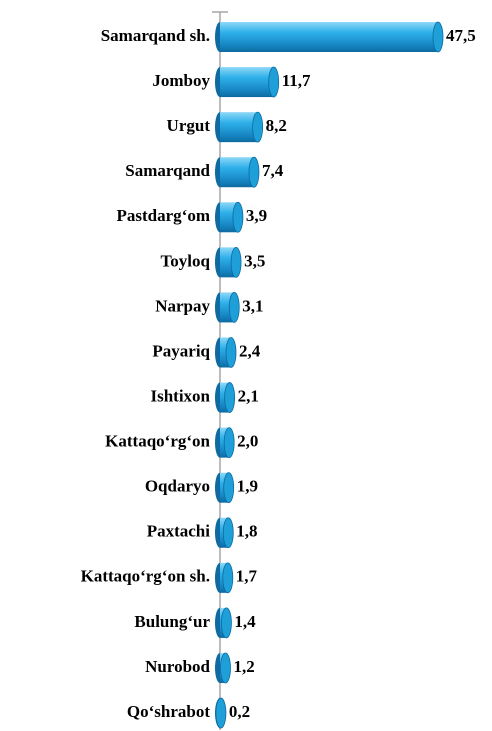 The image size is (492, 731). Describe the element at coordinates (181, 80) in the screenshot. I see `y-tick-label: Jomboy` at that location.